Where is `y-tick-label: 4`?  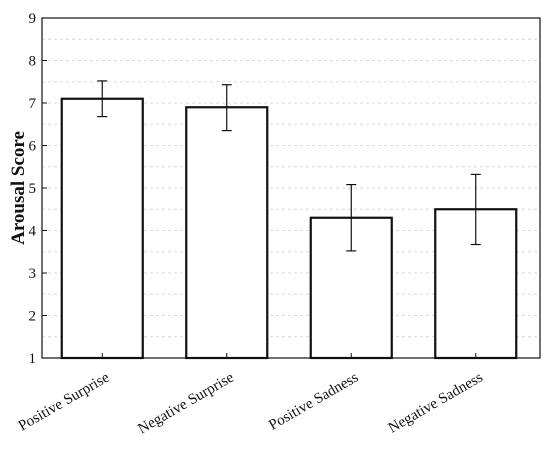
y-tick-label: 4 is located at coordinates (33, 232).